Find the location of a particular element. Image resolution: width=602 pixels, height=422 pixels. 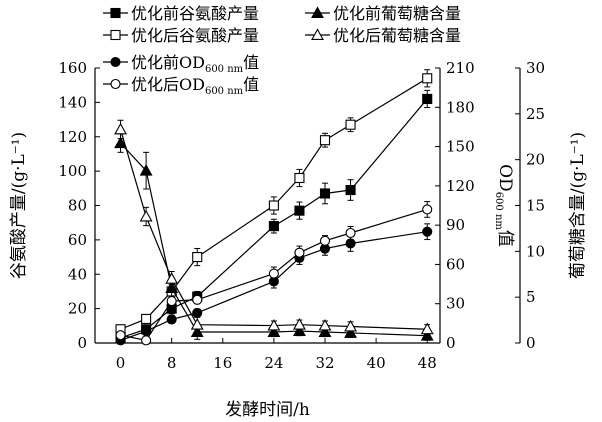

x-tick-label: 32 is located at coordinates (324, 363).